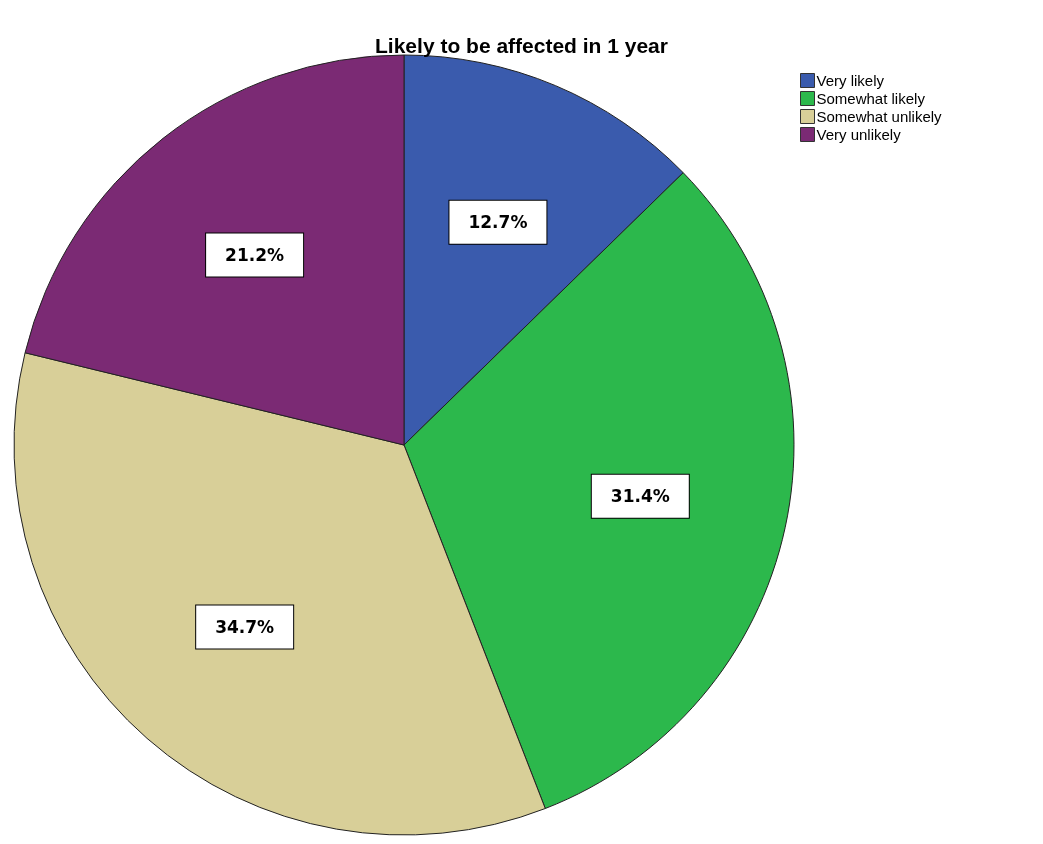  I want to click on data-label: 21.2%, so click(255, 254).